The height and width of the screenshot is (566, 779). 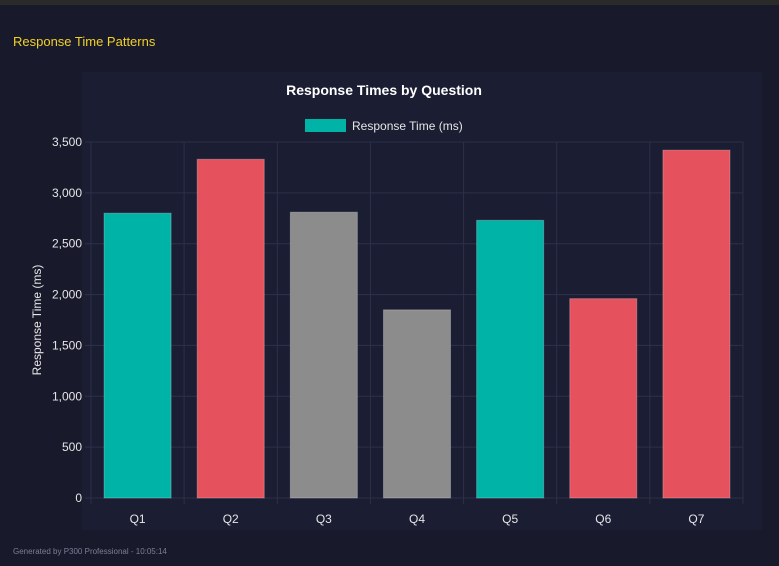 What do you see at coordinates (72, 447) in the screenshot?
I see `y-tick-label: 500` at bounding box center [72, 447].